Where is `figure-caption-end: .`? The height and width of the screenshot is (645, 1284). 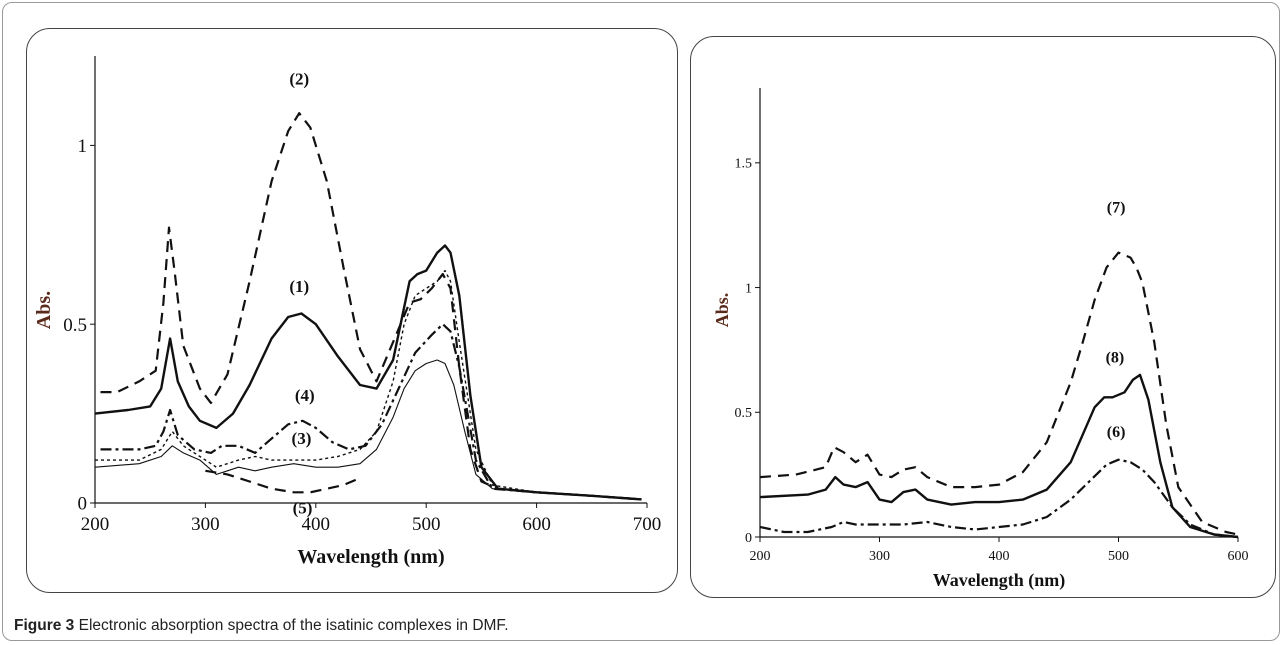
figure-caption-end: . is located at coordinates (506, 625).